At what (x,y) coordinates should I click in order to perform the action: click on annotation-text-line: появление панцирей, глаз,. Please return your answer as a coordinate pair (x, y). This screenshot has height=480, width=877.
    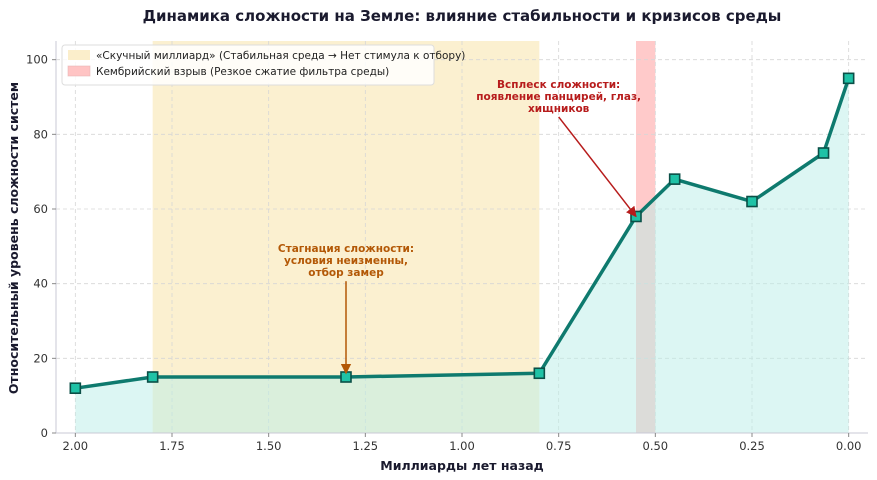
    Looking at the image, I should click on (558, 97).